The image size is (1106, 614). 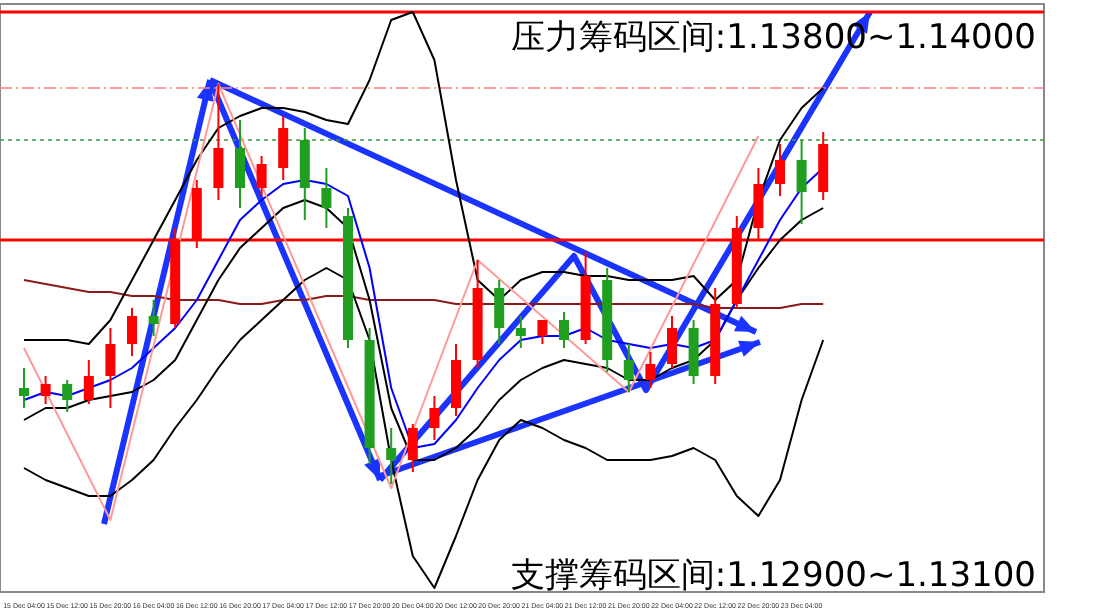 What do you see at coordinates (773, 576) in the screenshot?
I see `text: 支撑筹码区间:1.12900~1.13100` at bounding box center [773, 576].